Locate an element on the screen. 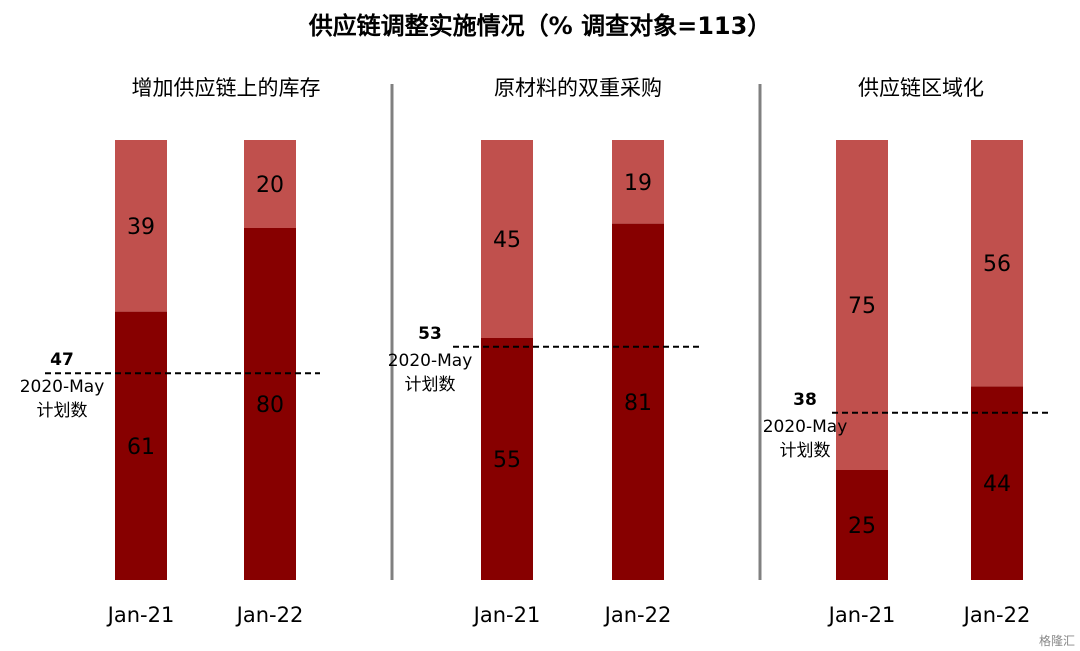  panel-title: 原材料的双重采购 is located at coordinates (578, 88).